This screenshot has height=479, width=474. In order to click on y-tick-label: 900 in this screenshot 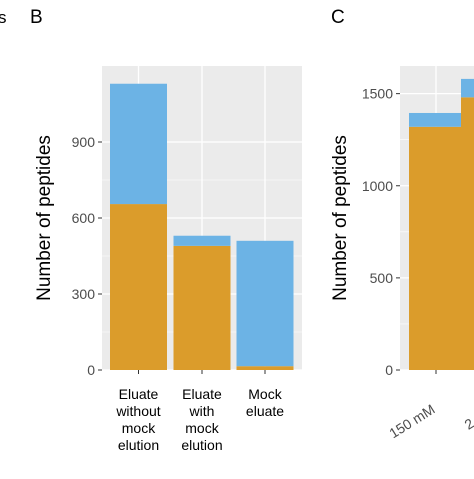, I will do `click(84, 142)`.